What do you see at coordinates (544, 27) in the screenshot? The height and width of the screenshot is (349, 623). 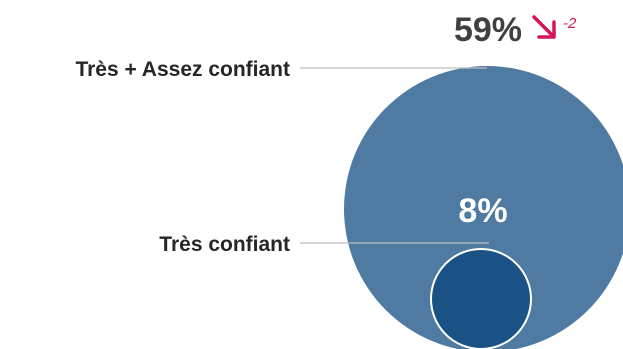 I see `arrow-down-right-icon` at bounding box center [544, 27].